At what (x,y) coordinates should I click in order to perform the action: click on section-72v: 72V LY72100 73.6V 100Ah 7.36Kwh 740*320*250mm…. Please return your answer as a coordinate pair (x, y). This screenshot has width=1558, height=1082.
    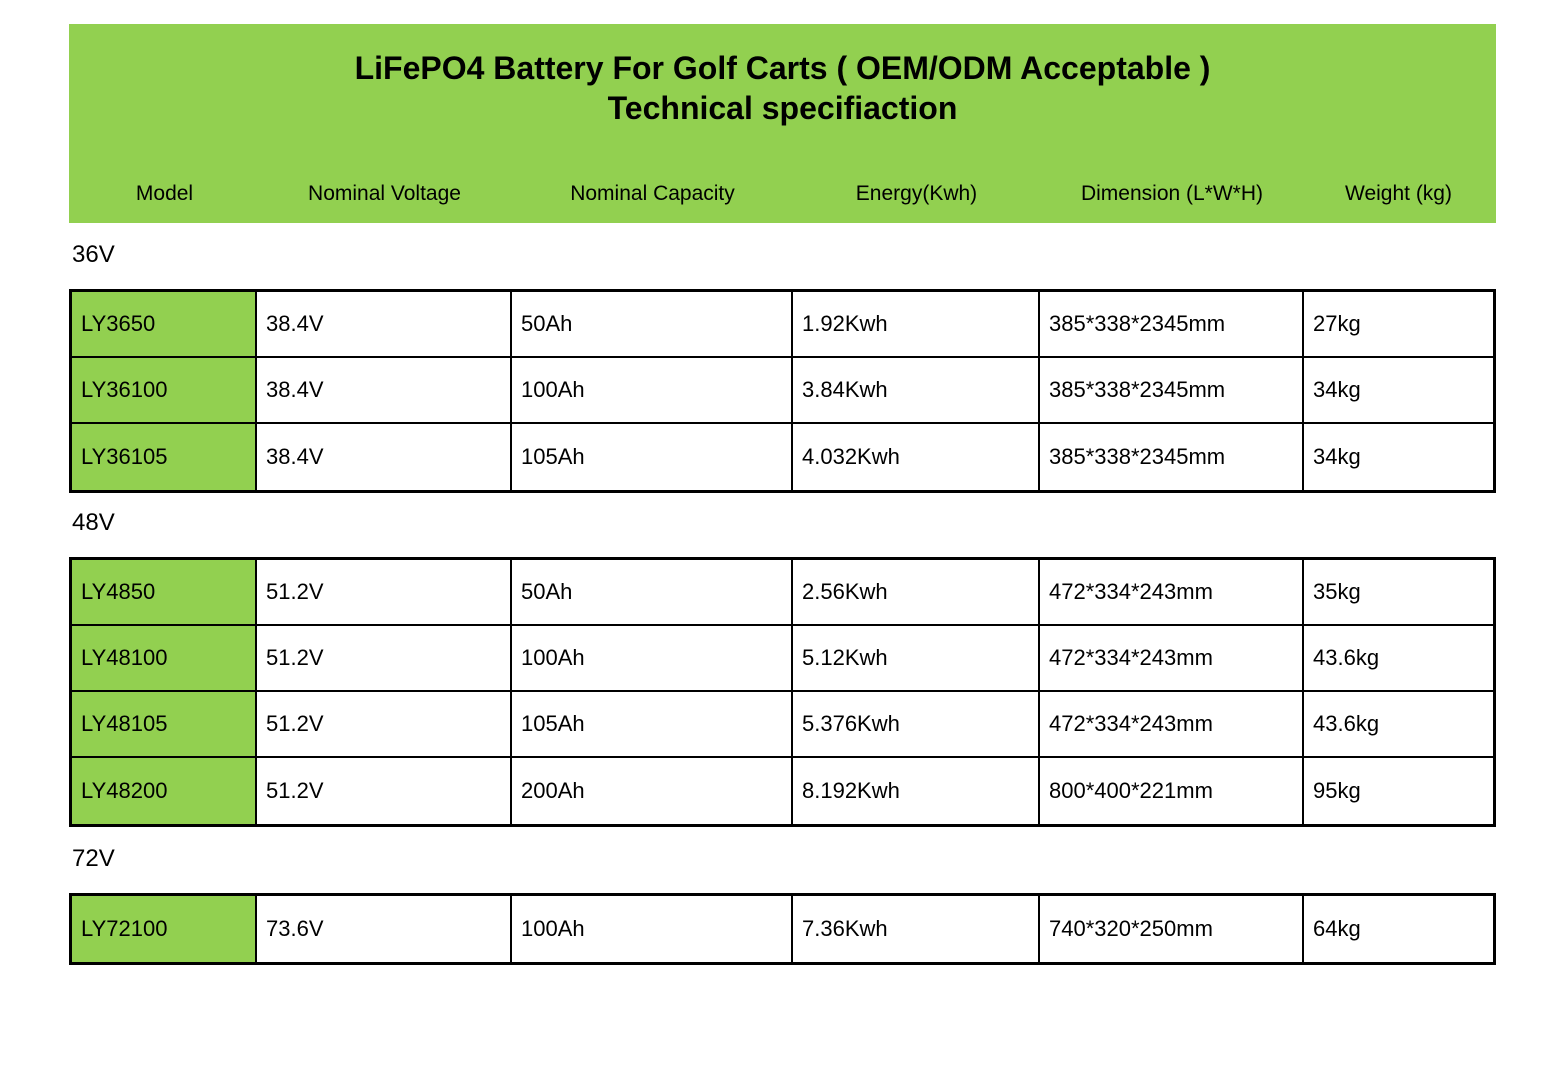
    Looking at the image, I should click on (782, 905).